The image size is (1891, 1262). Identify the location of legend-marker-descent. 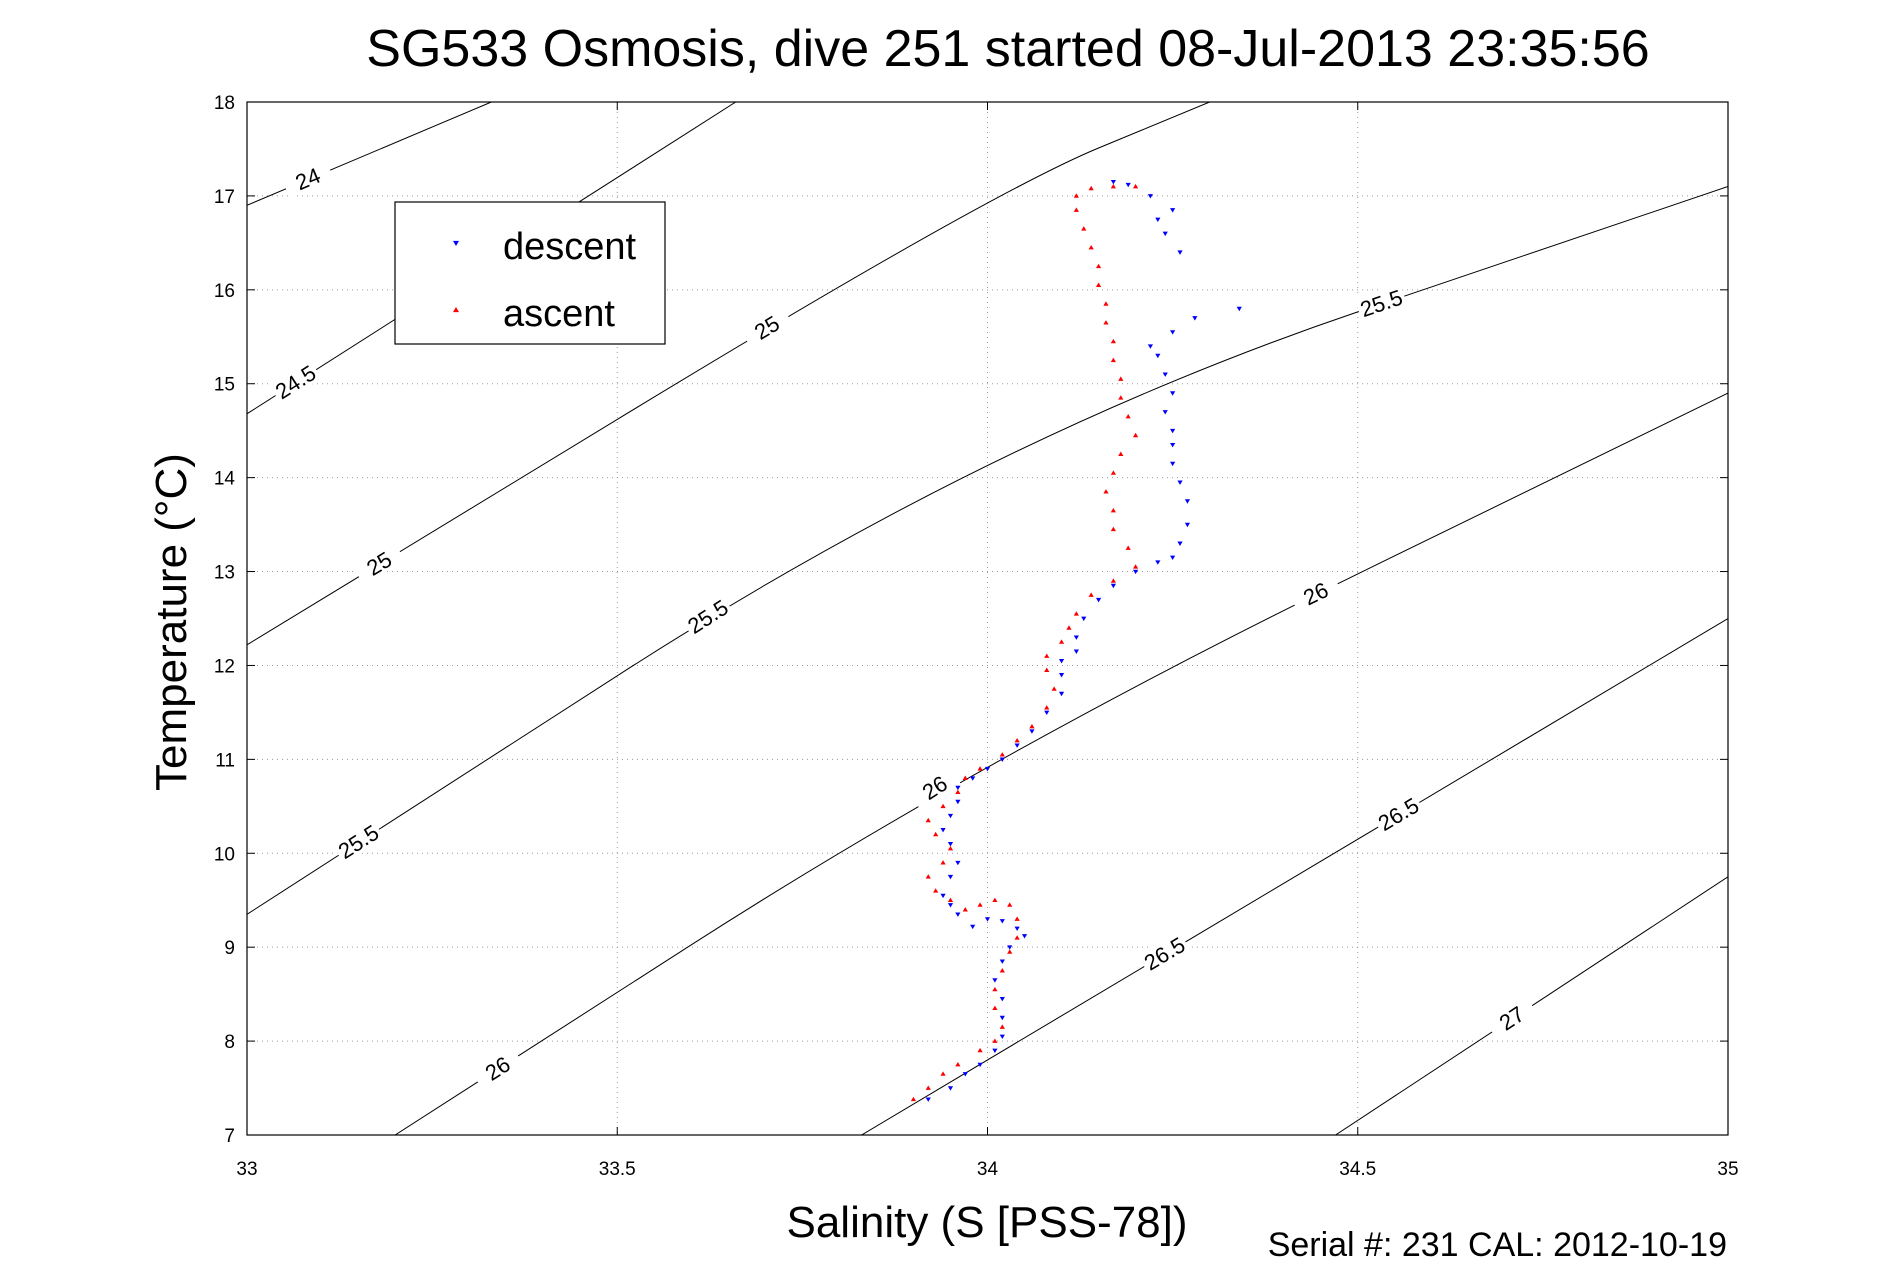
(456, 243).